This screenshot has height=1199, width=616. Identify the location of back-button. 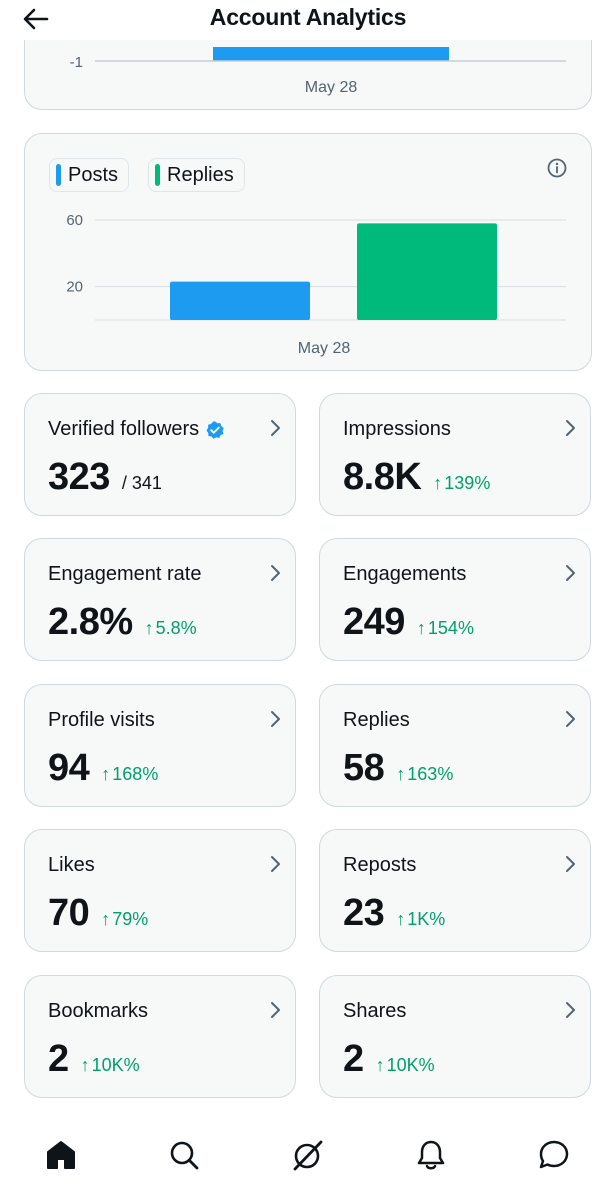
(36, 19).